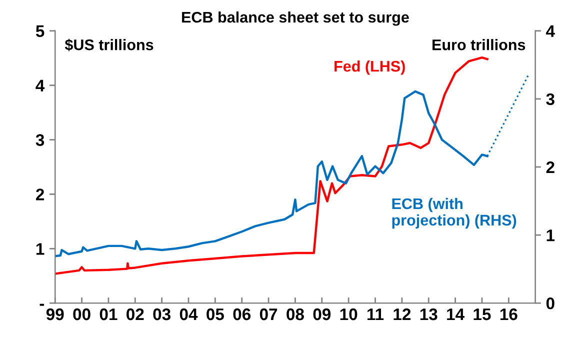 This screenshot has height=363, width=580. What do you see at coordinates (135, 314) in the screenshot?
I see `x-tick-label: 02` at bounding box center [135, 314].